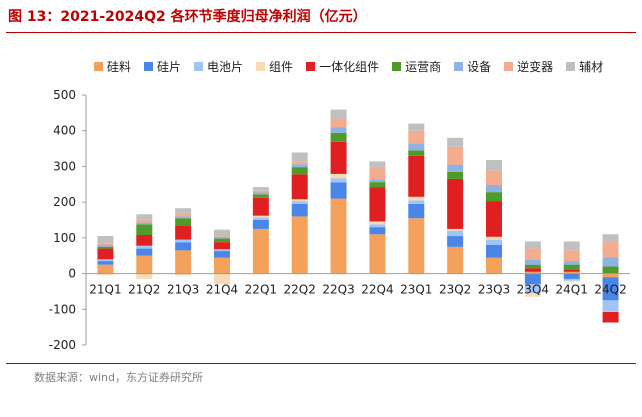 This screenshot has height=417, width=642. Describe the element at coordinates (225, 67) in the screenshot. I see `legend-label: 电池片` at that location.